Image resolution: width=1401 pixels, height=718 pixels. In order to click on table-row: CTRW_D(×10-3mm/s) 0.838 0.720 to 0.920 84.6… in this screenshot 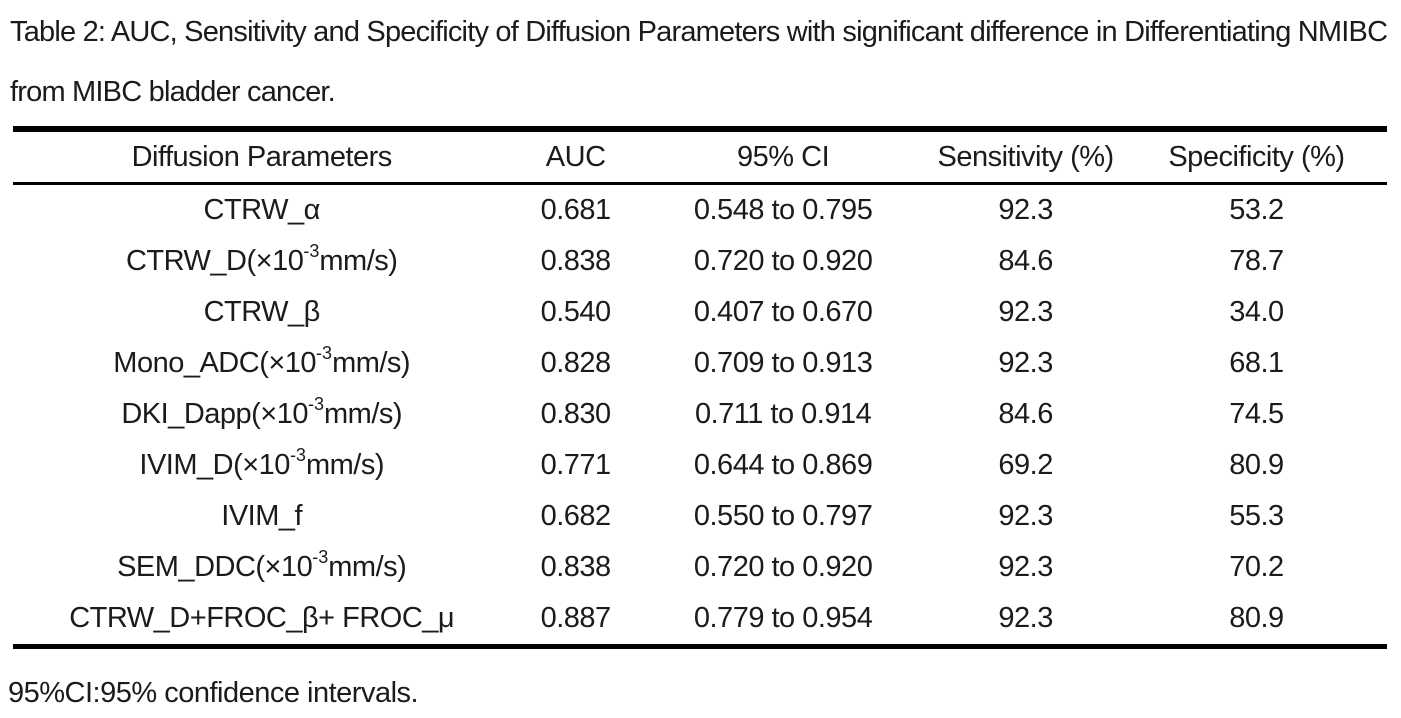, I will do `click(700, 261)`.